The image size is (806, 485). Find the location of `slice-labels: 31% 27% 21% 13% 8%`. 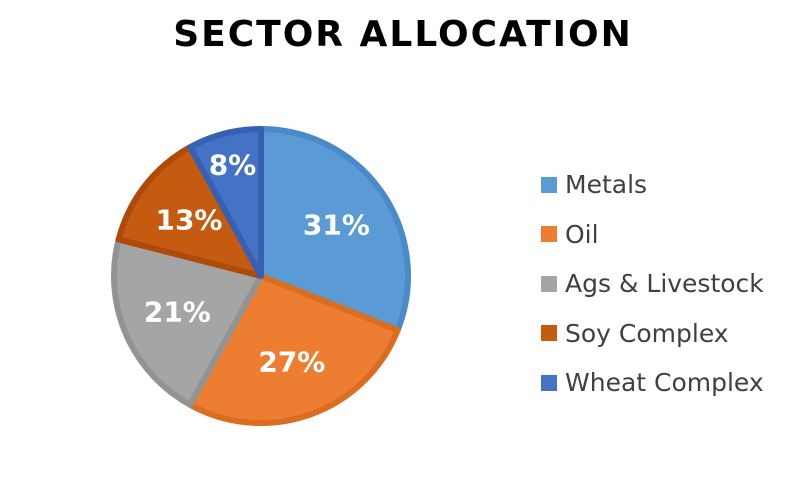

slice-labels: 31% 27% 21% 13% 8% is located at coordinates (257, 263).